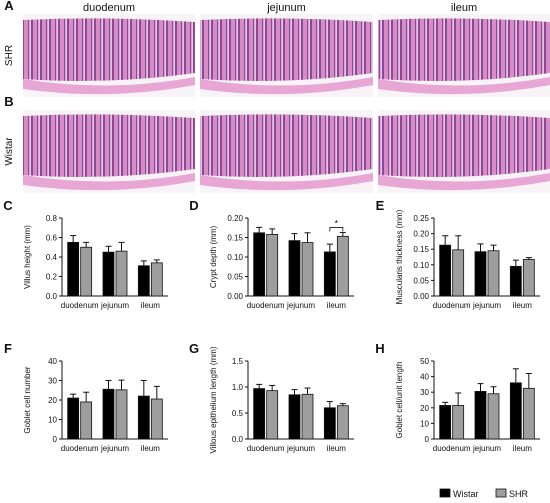  Describe the element at coordinates (8, 101) in the screenshot. I see `panel-label-B: B` at that location.